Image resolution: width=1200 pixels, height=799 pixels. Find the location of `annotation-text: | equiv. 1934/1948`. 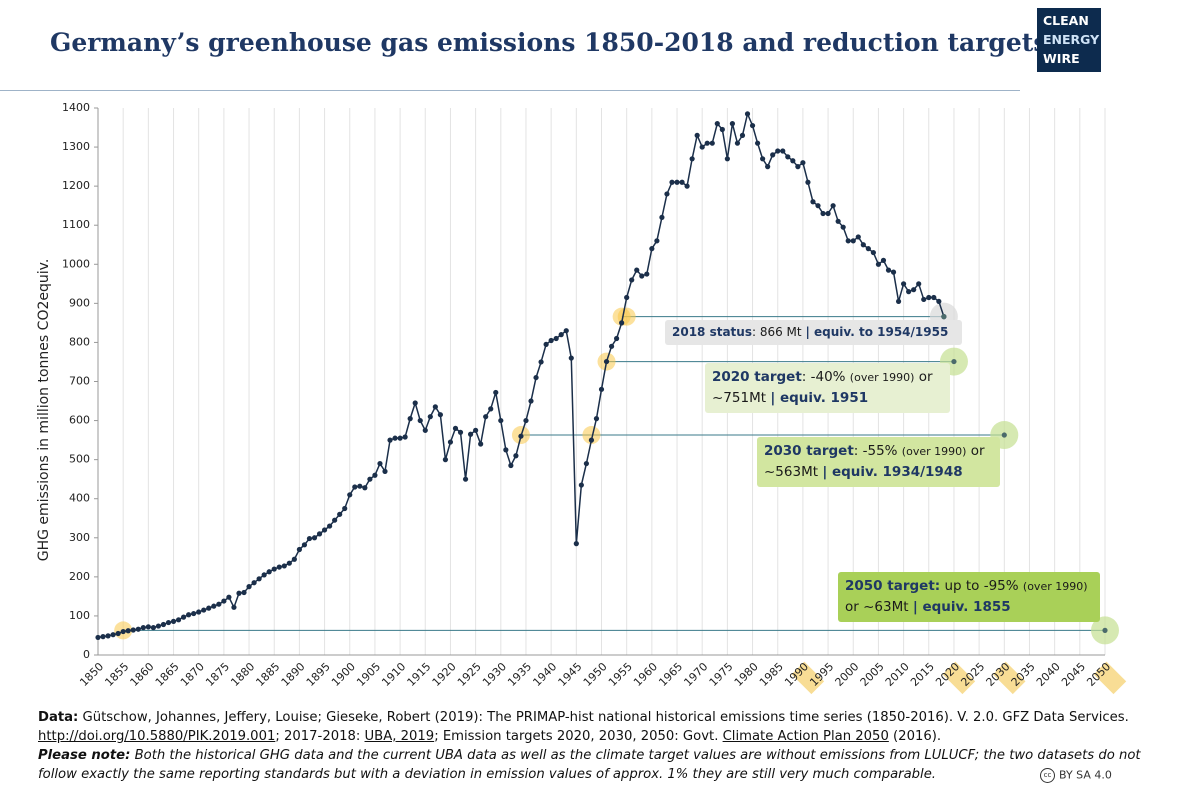

annotation-text: | equiv. 1934/1948 is located at coordinates (892, 472).